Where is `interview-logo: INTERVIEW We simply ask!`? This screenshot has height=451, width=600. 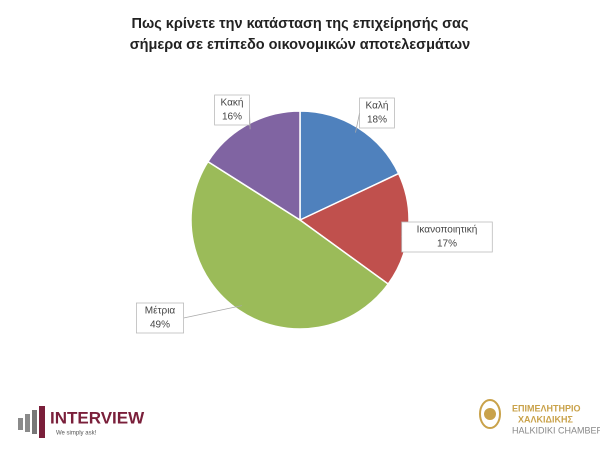 interview-logo: INTERVIEW We simply ask! is located at coordinates (81, 422).